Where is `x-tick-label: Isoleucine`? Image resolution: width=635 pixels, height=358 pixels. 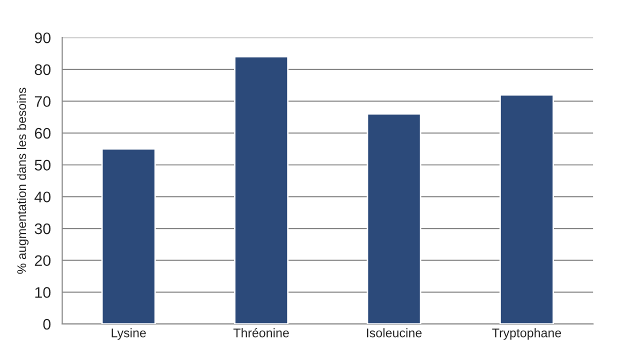
x-tick-label: Isoleucine is located at coordinates (394, 333).